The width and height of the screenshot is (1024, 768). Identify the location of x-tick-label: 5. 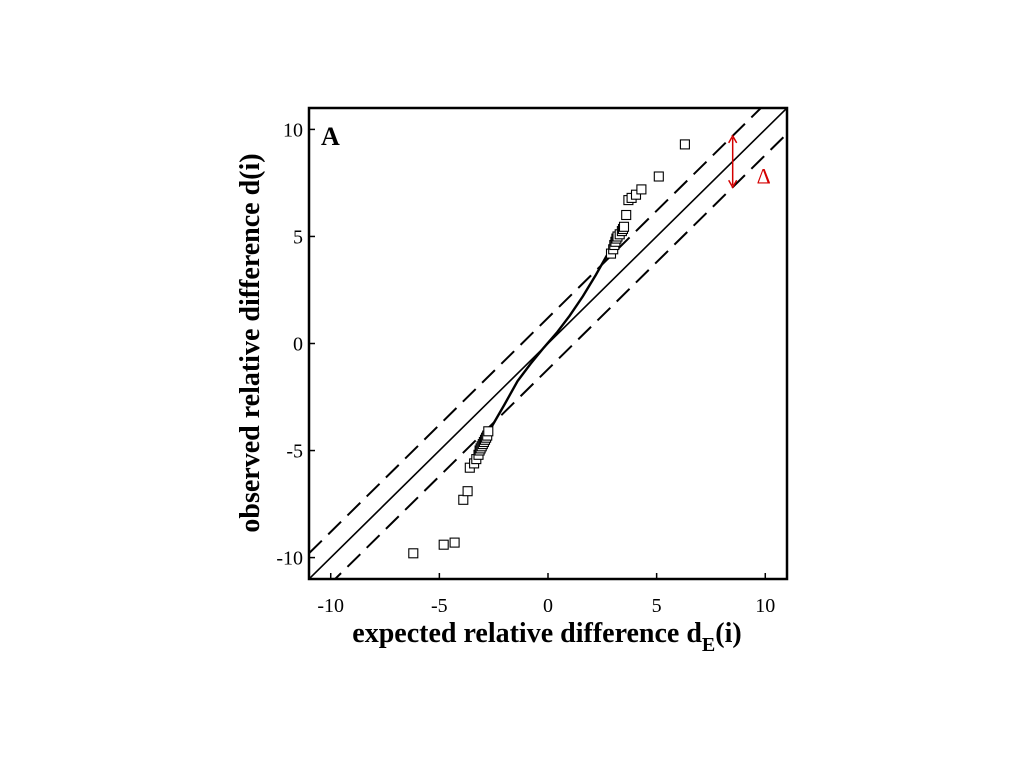
(657, 606).